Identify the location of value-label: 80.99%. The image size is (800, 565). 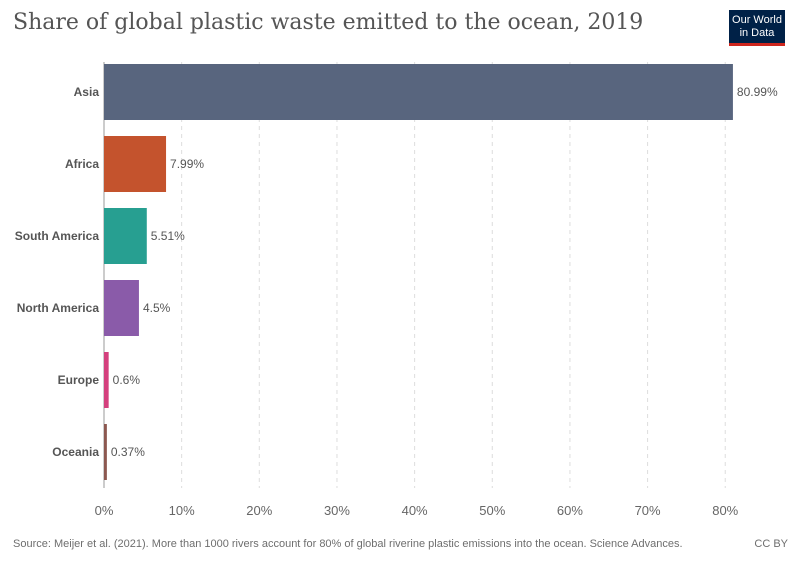
(757, 92).